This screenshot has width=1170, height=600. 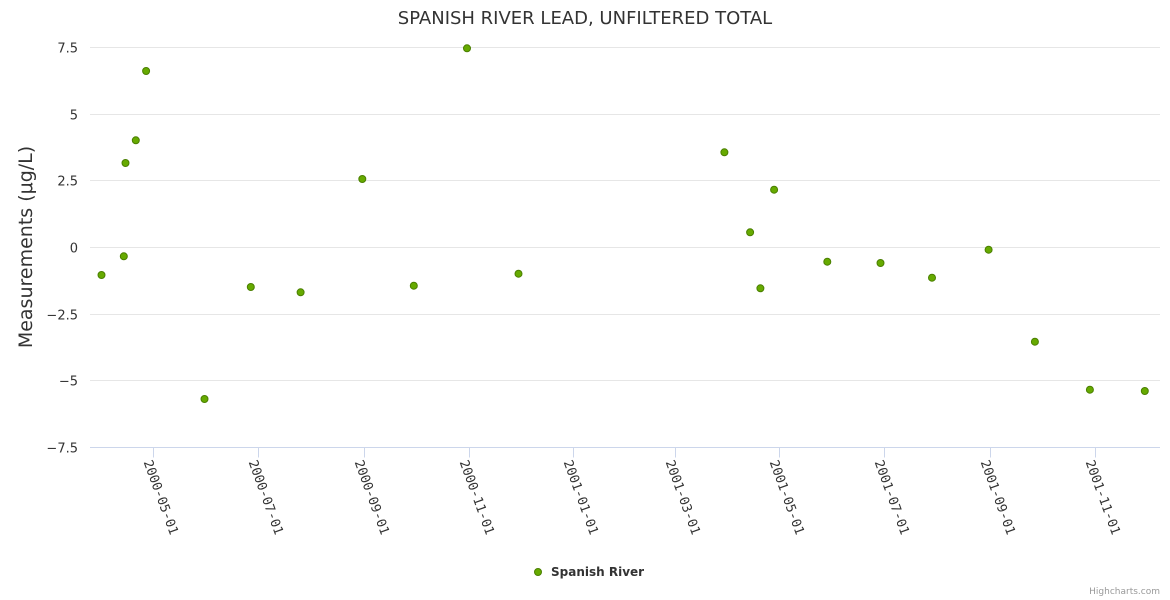 What do you see at coordinates (580, 497) in the screenshot?
I see `x-tick-label: 2001-01-01` at bounding box center [580, 497].